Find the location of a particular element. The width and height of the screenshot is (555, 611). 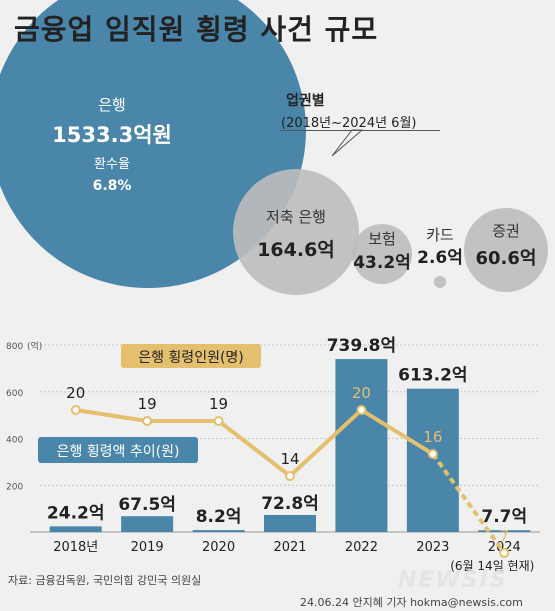

legend-bar-label: 은행 횡령액 추이(원) is located at coordinates (118, 452).